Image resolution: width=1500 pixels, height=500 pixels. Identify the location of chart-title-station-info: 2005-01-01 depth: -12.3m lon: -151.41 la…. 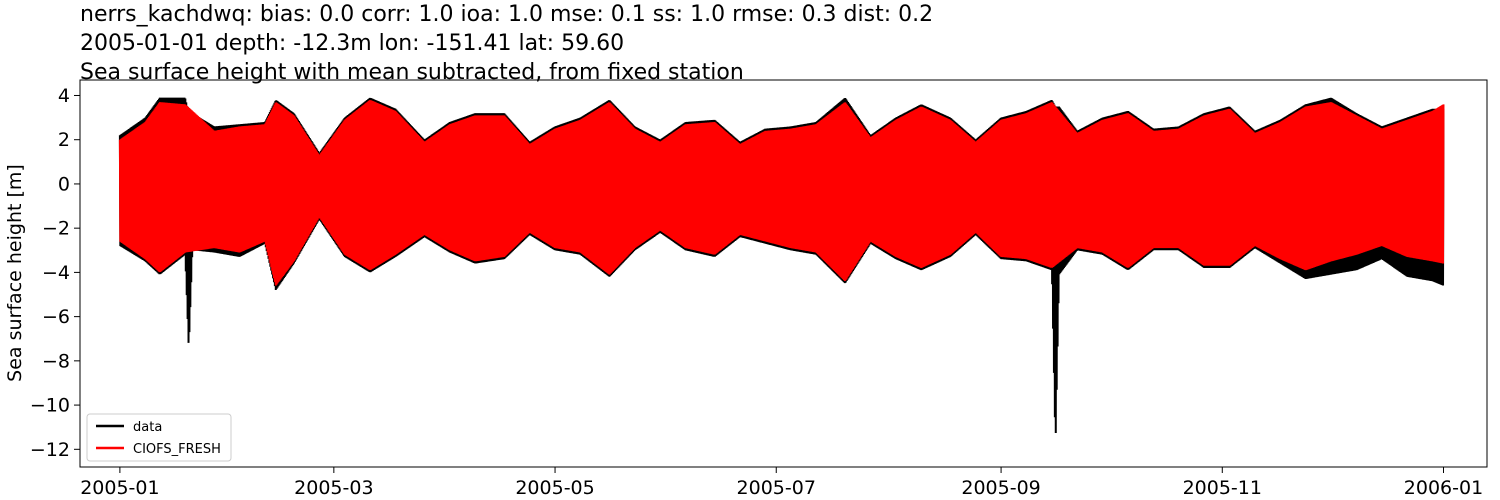
(352, 43).